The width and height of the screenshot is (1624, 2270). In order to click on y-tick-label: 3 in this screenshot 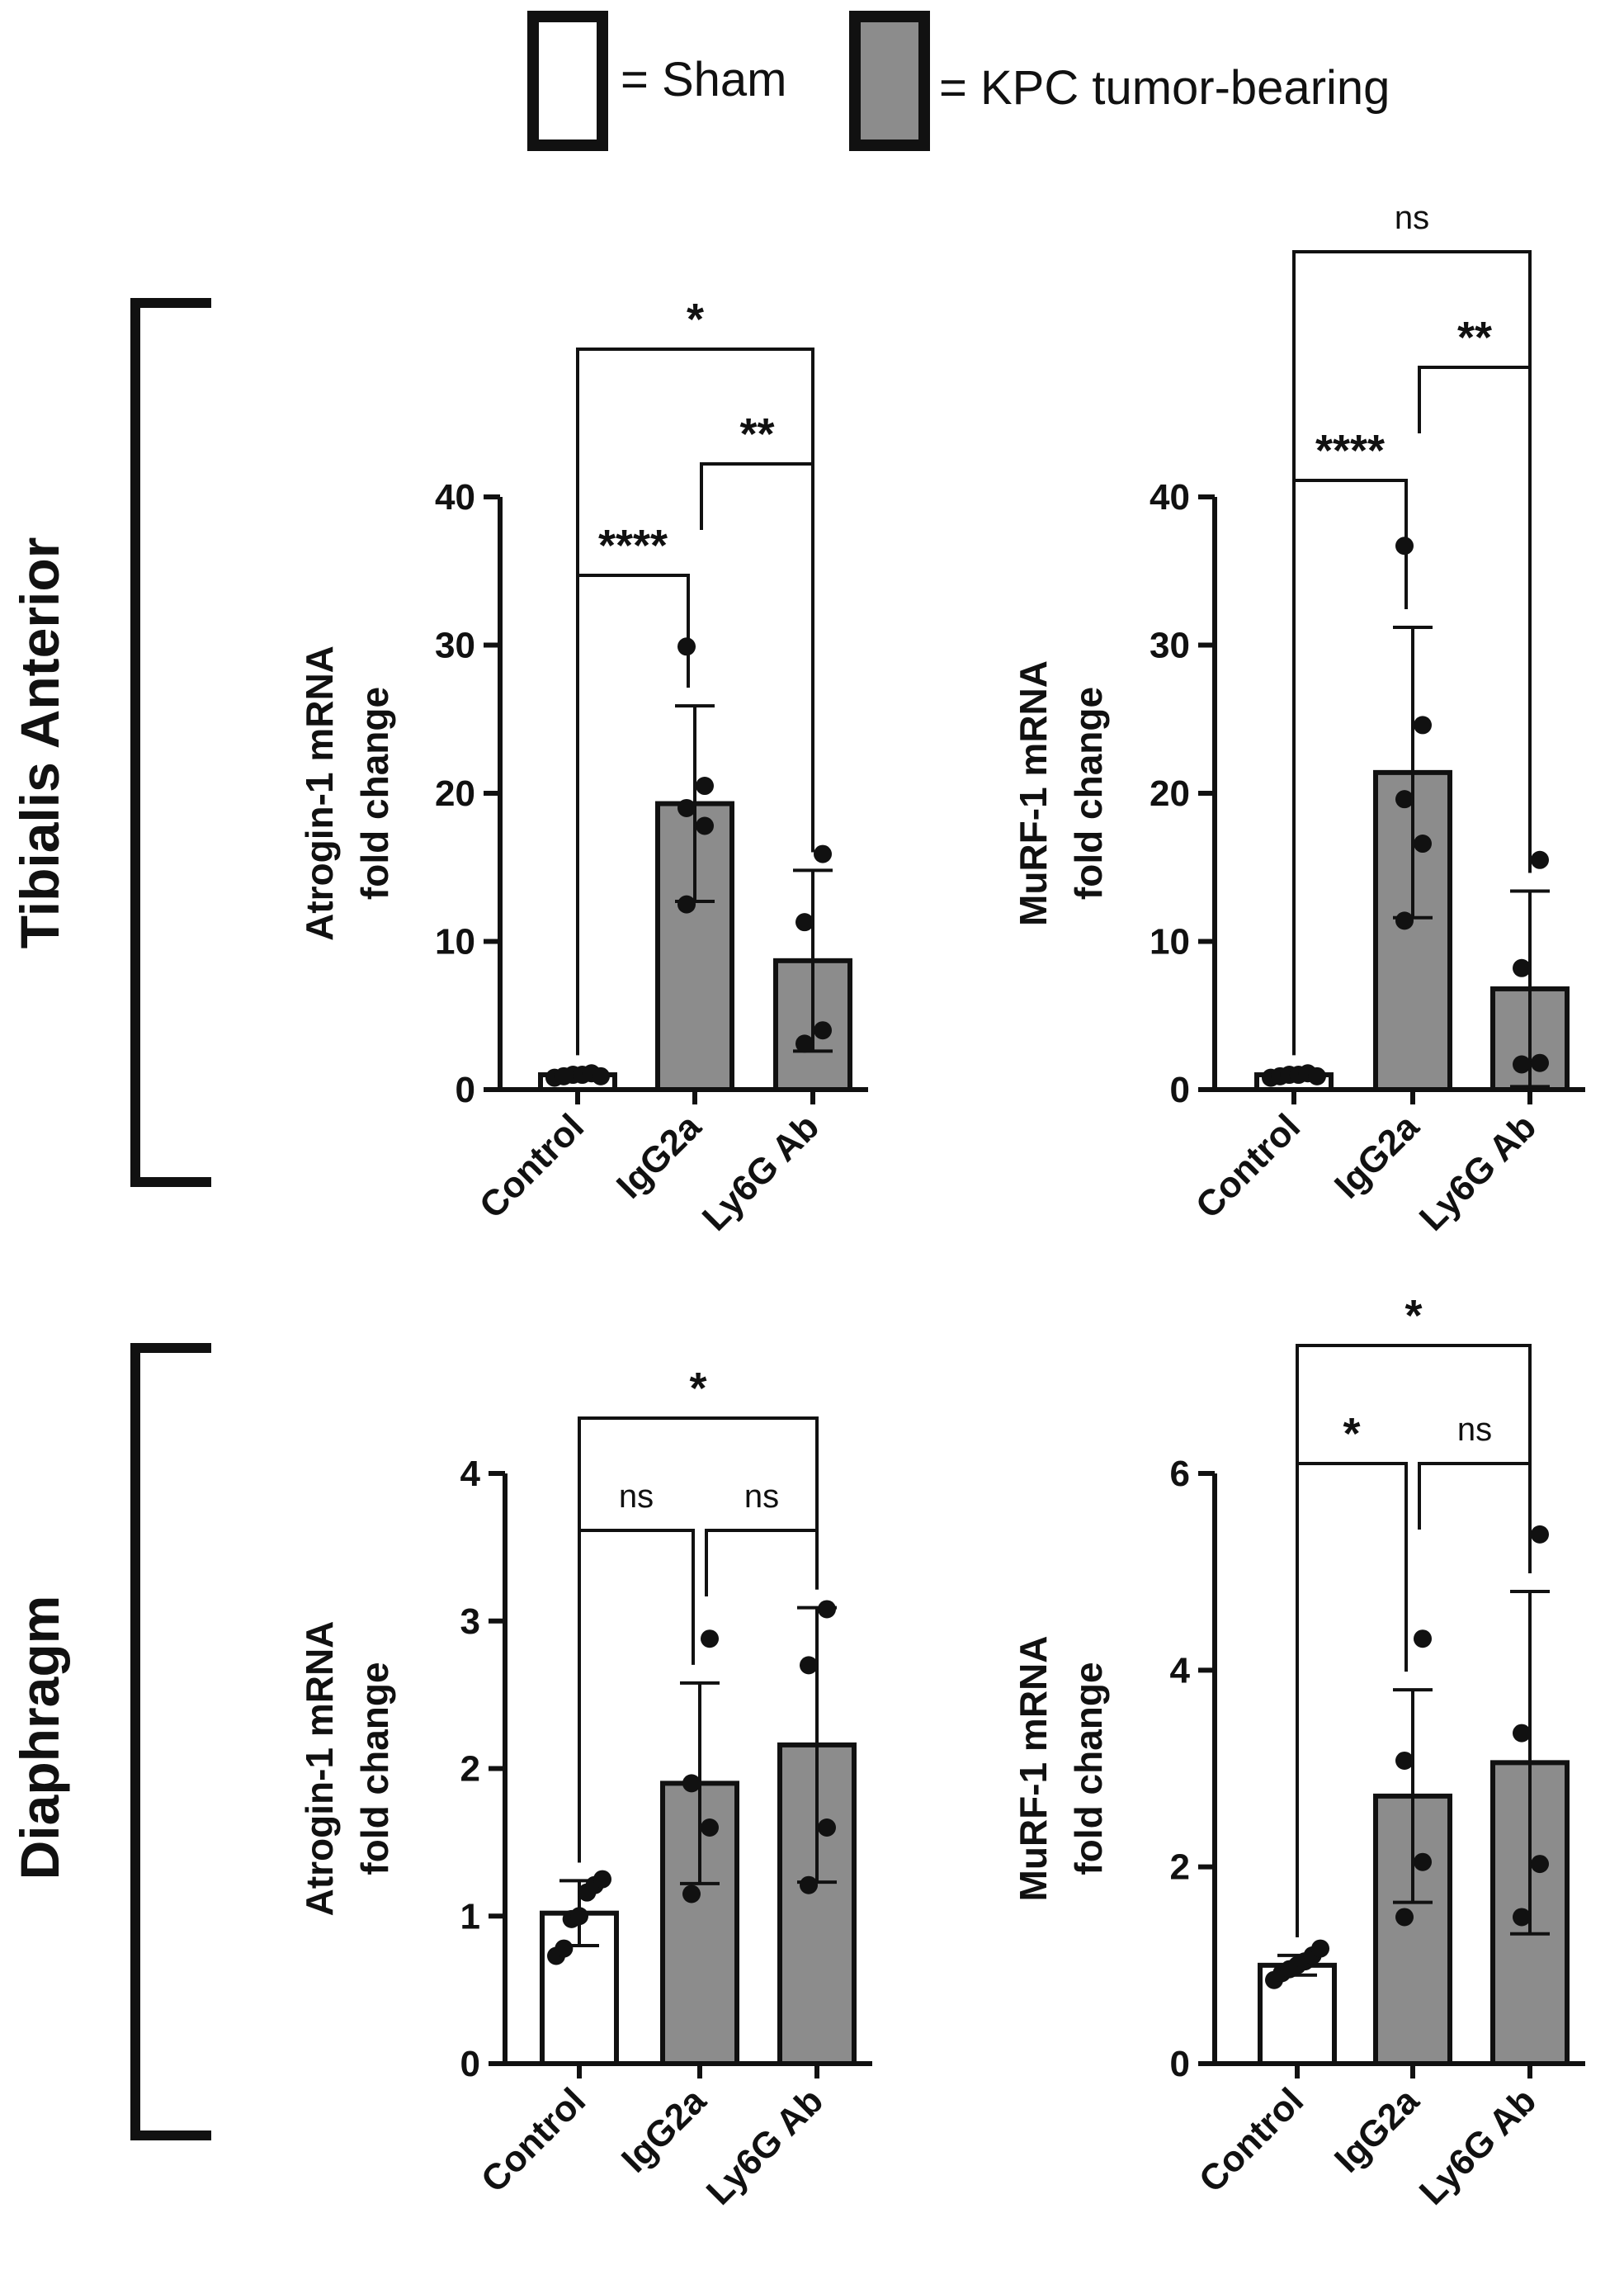, I will do `click(470, 1621)`.